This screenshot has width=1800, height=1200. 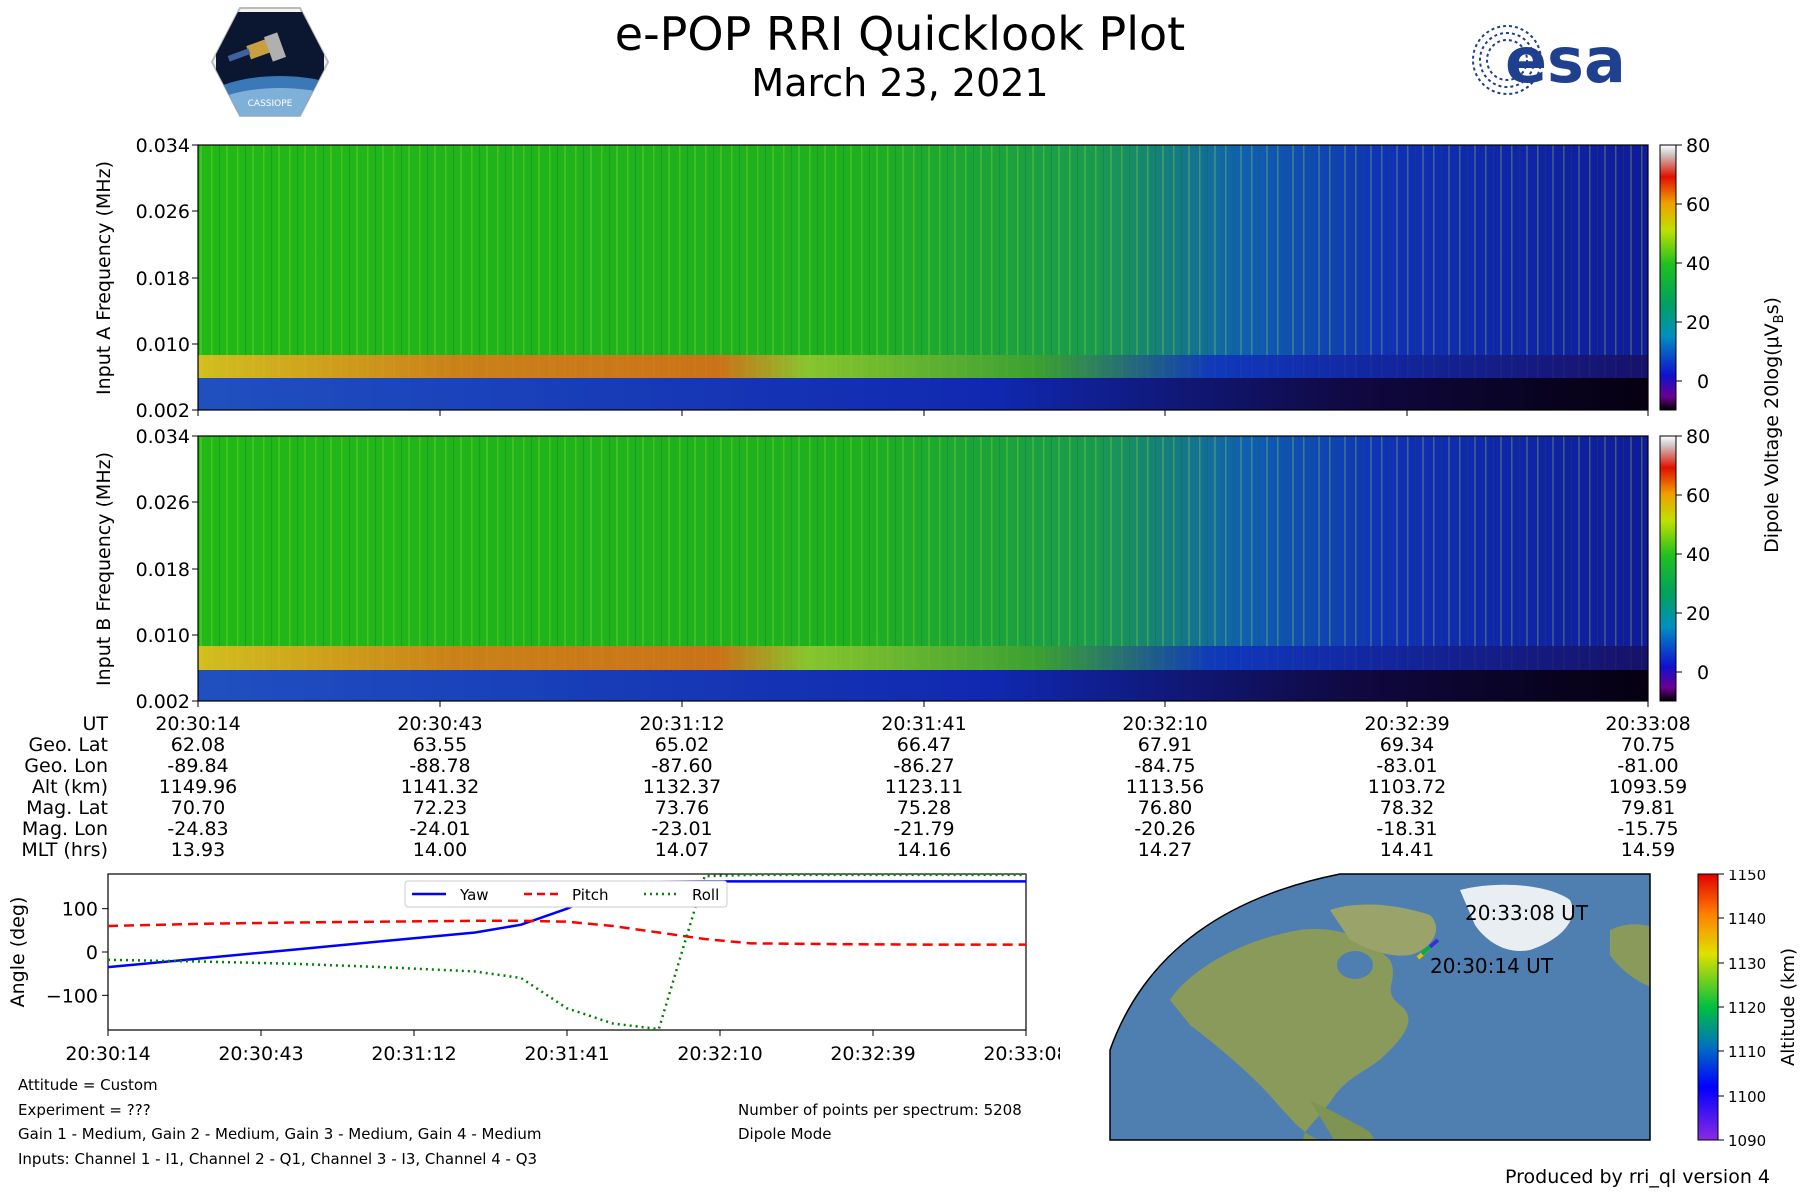 What do you see at coordinates (1648, 745) in the screenshot?
I see `ephem-value: 70.75` at bounding box center [1648, 745].